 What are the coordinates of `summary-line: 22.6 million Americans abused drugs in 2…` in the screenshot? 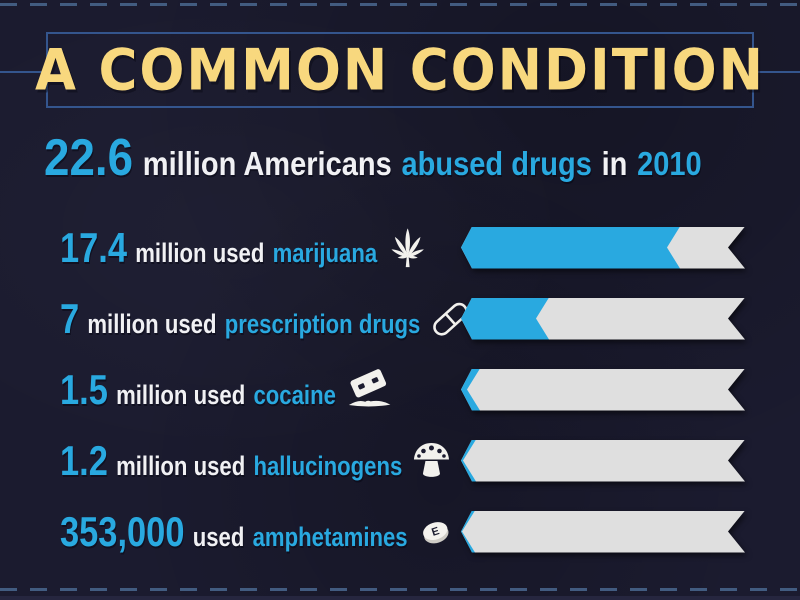 It's located at (373, 158).